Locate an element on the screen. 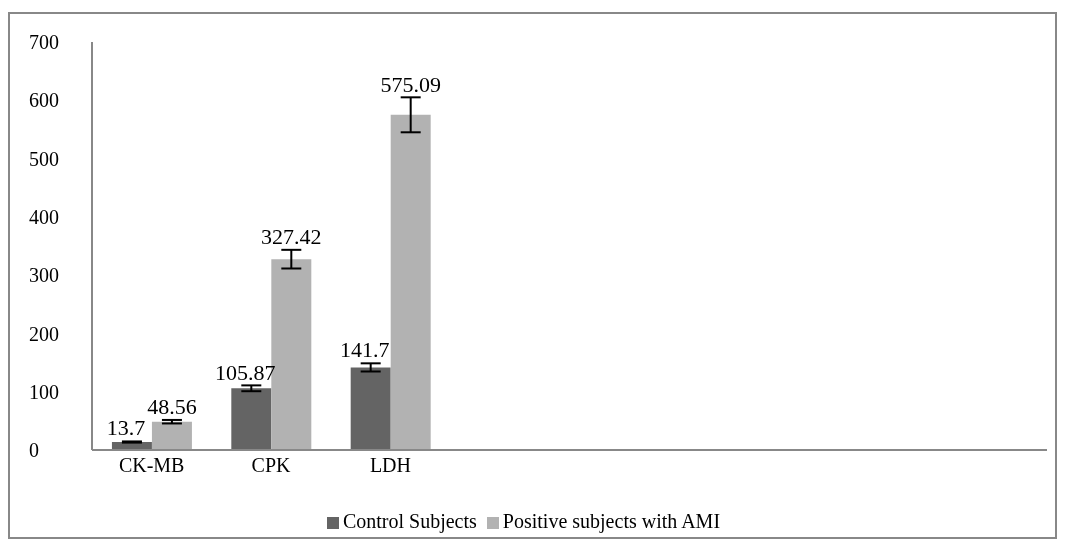 This screenshot has height=549, width=1066. legend-label: Positive subjects with AMI is located at coordinates (611, 521).